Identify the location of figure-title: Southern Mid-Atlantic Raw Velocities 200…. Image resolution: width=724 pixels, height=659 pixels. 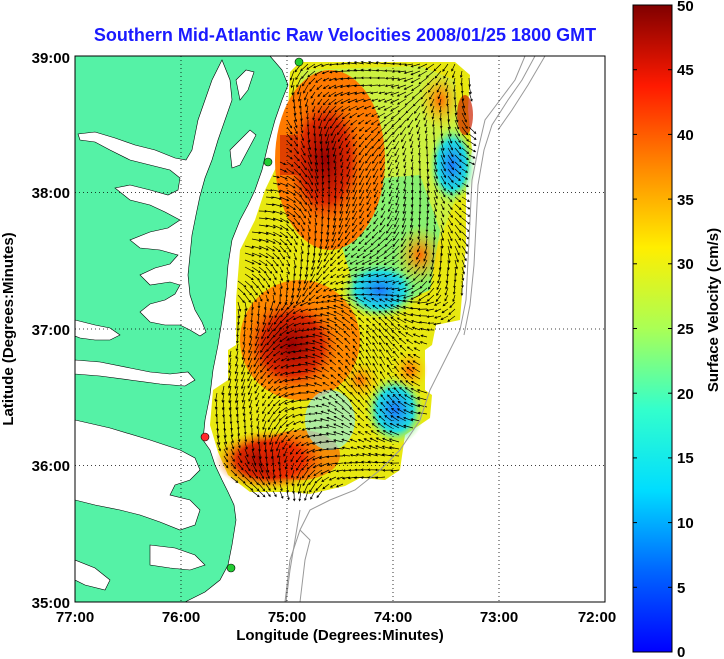
(345, 35).